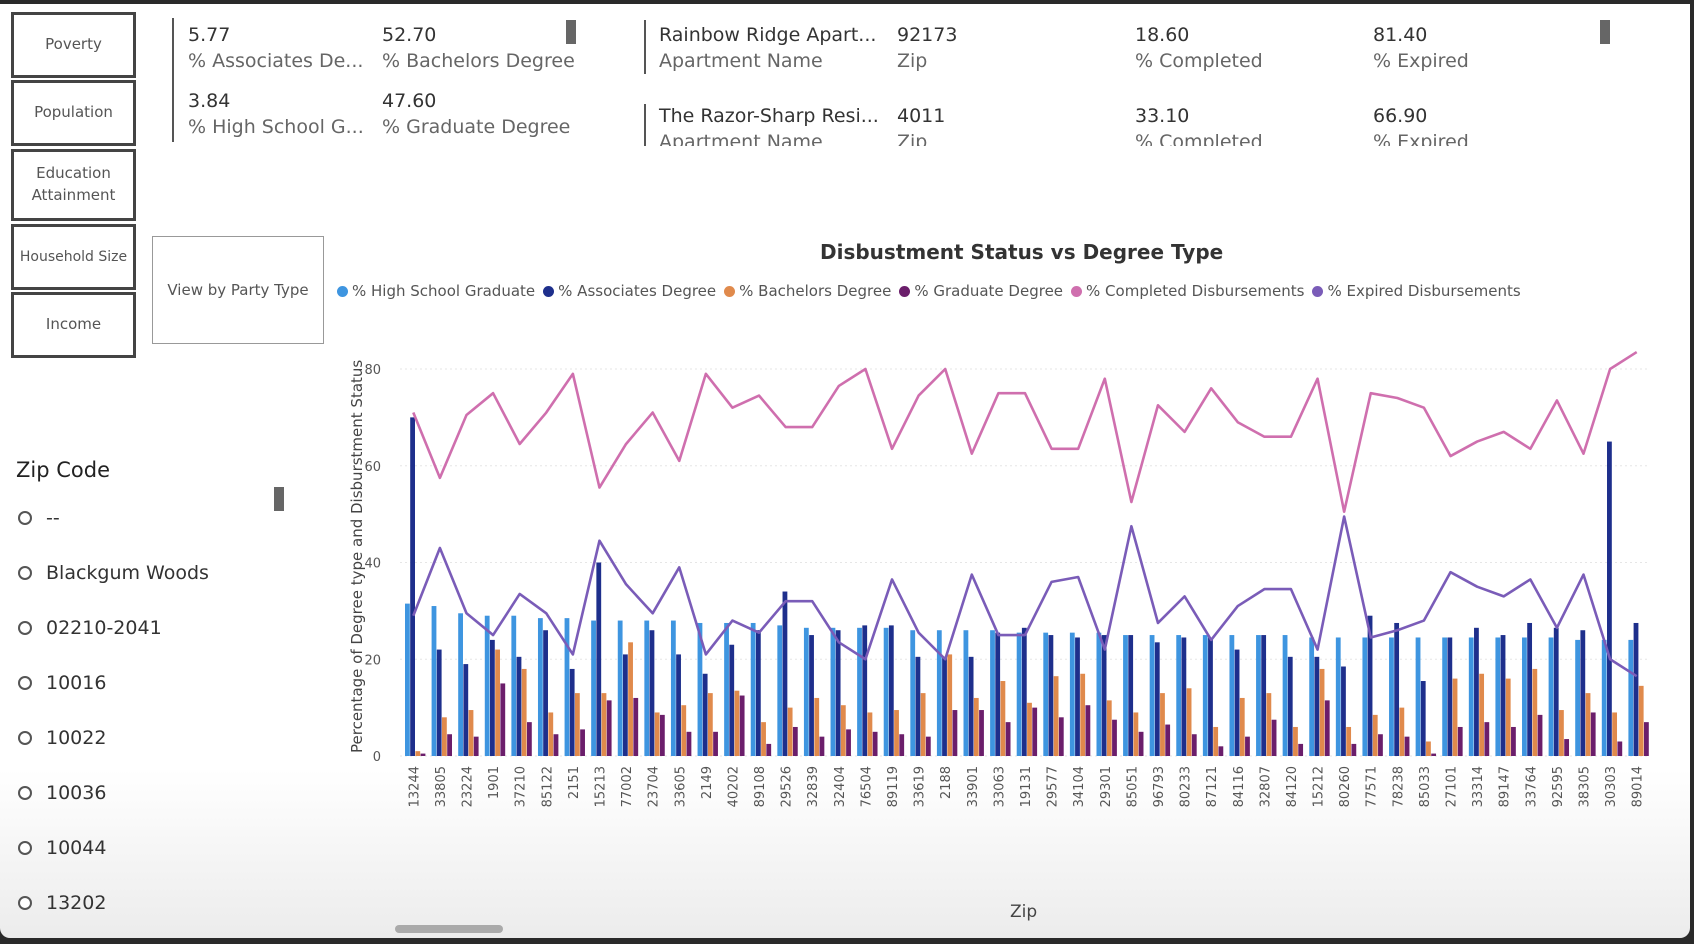 This screenshot has height=944, width=1694. What do you see at coordinates (1292, 786) in the screenshot?
I see `x-tick-label: 84120` at bounding box center [1292, 786].